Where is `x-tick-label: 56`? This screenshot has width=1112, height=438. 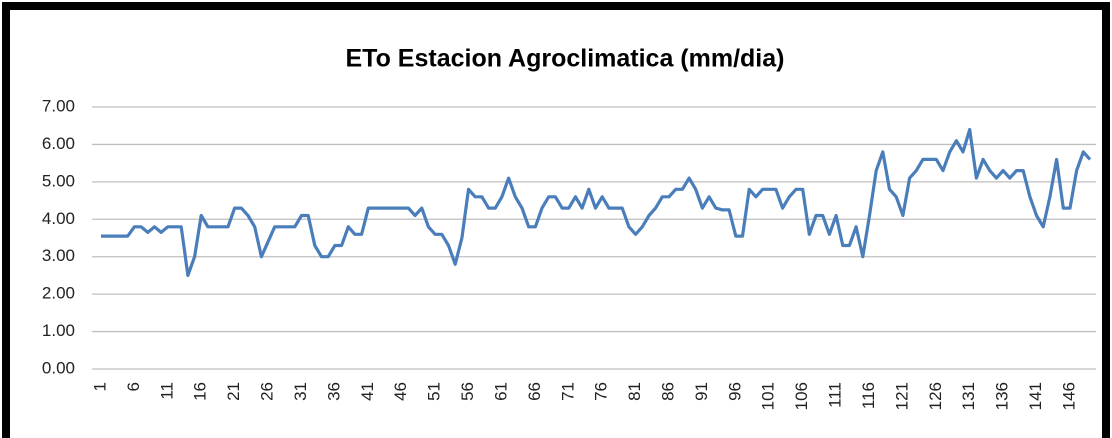
x-tick-label: 56 is located at coordinates (467, 391).